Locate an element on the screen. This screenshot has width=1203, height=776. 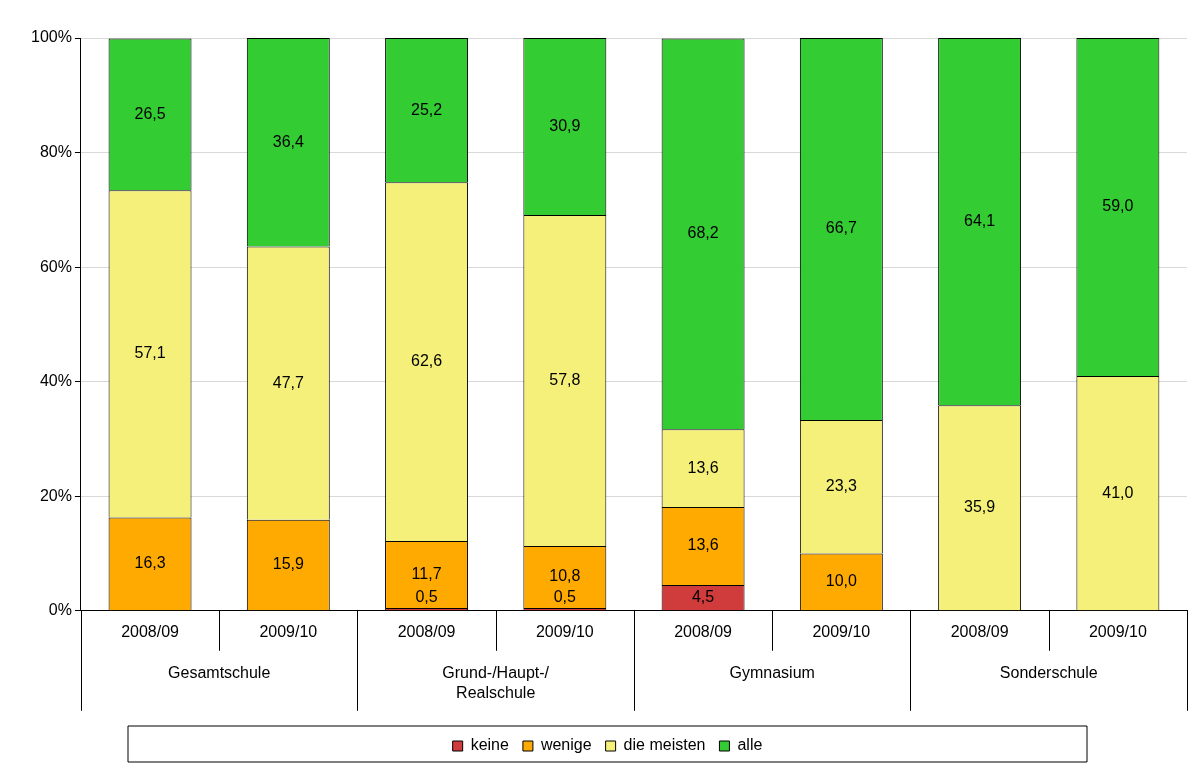
text: Grund-/Haupt-/ Realschule is located at coordinates (496, 683).